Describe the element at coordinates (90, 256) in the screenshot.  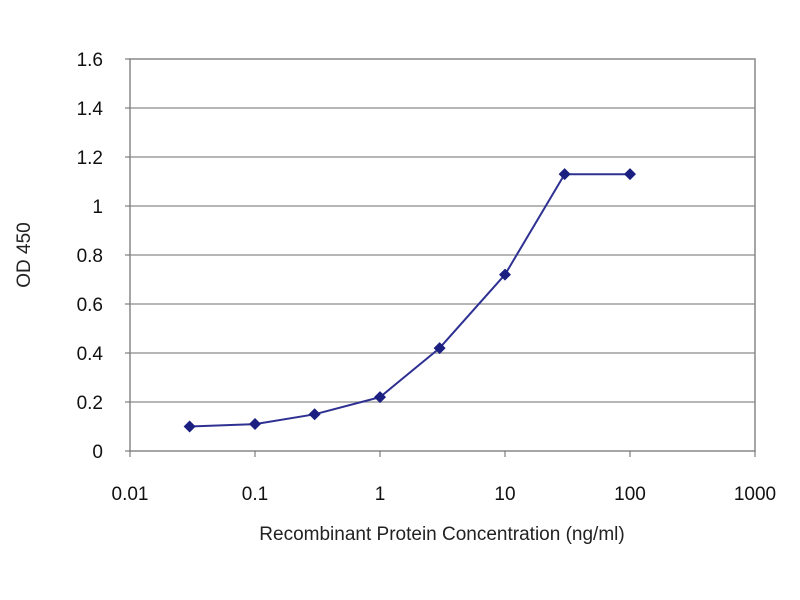
I see `y-tick-label: 0.8` at that location.